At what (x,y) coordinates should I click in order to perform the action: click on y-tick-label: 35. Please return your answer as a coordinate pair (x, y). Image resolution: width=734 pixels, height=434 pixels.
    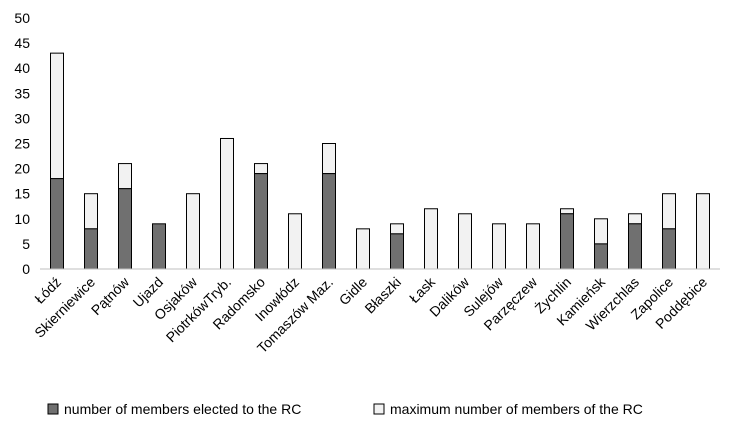
    Looking at the image, I should click on (22, 93).